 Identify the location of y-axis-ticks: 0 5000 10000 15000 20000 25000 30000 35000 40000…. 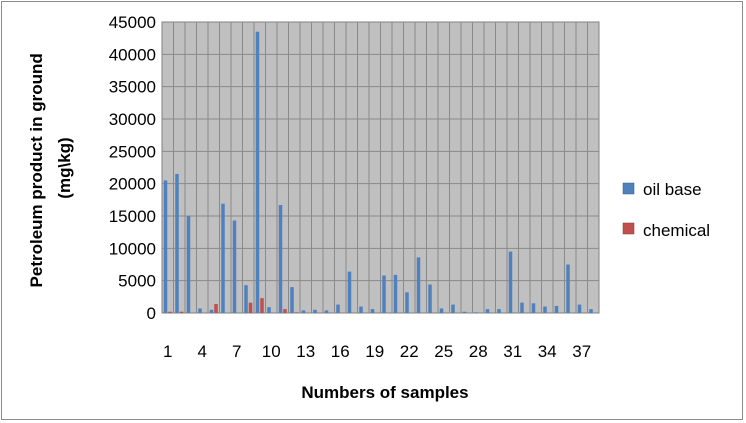
(132, 168).